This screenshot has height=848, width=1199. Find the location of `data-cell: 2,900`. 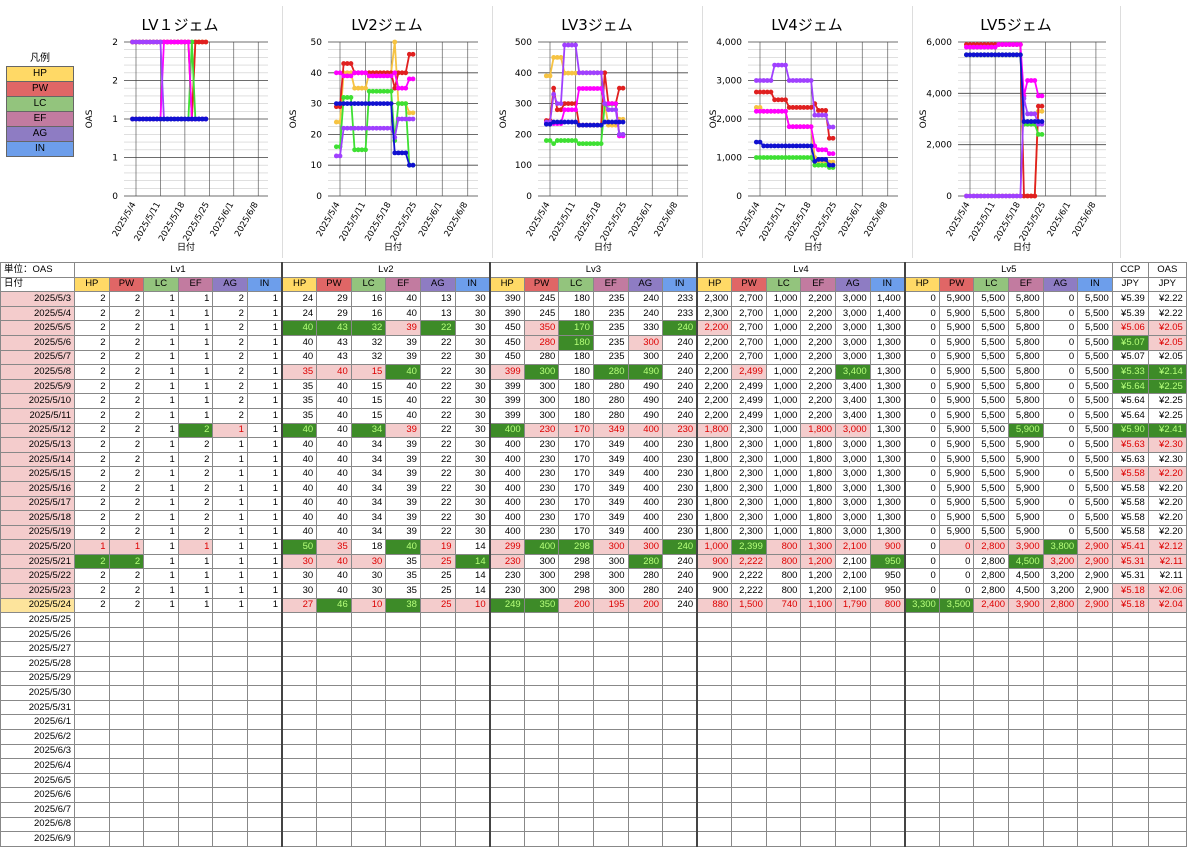

data-cell: 2,900 is located at coordinates (1095, 605).